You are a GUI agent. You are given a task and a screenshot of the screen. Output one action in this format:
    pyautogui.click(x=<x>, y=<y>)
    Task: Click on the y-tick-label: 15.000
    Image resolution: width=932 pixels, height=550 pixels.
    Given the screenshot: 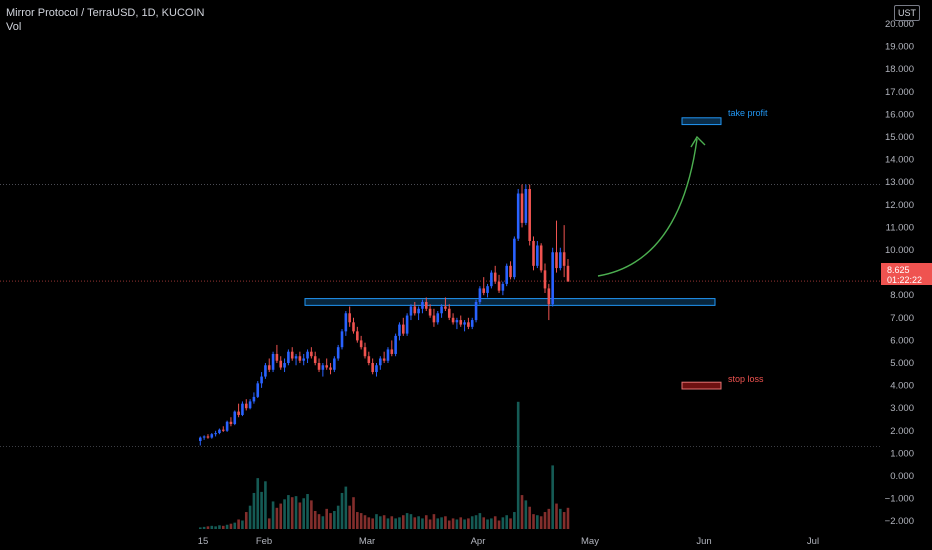 What is the action you would take?
    pyautogui.click(x=899, y=137)
    